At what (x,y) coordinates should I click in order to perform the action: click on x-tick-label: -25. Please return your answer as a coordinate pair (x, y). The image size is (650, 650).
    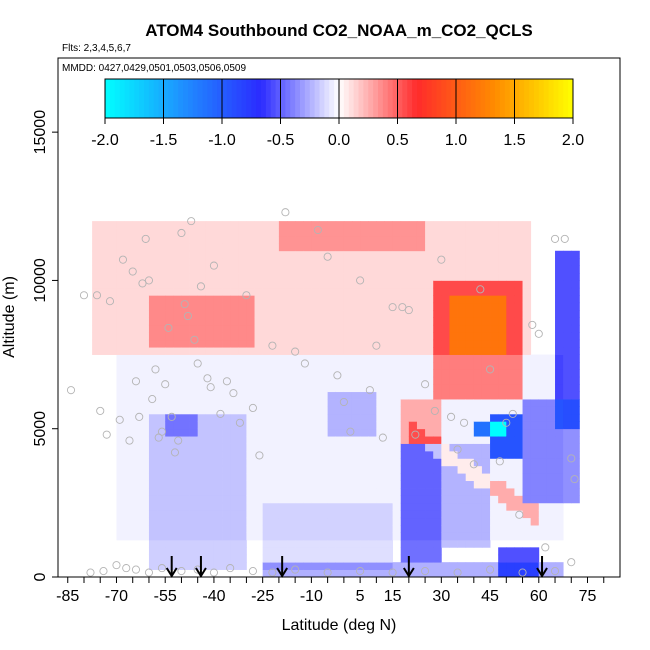
    Looking at the image, I should click on (262, 596).